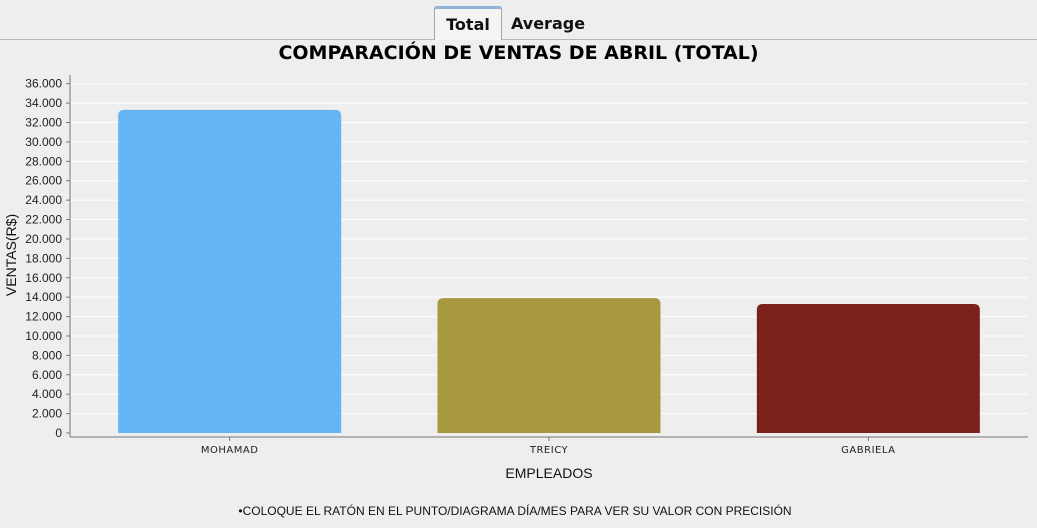 The image size is (1037, 528). I want to click on y-tick-label: 12.000, so click(43, 317).